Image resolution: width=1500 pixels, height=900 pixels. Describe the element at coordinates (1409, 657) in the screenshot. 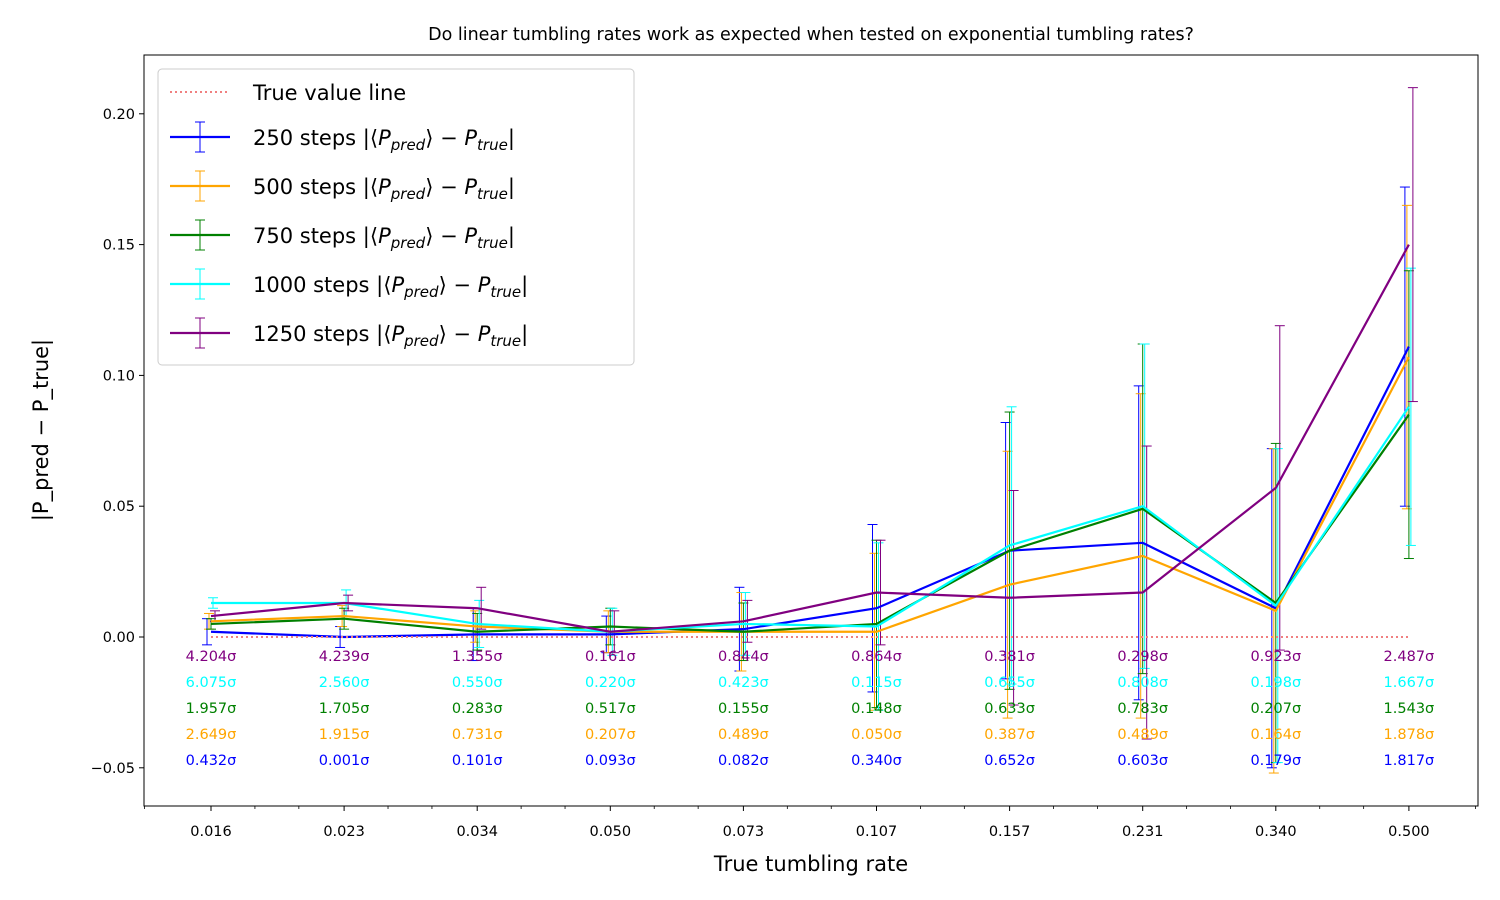

I see `sigma-label-1250-steps: 2.487σ` at that location.